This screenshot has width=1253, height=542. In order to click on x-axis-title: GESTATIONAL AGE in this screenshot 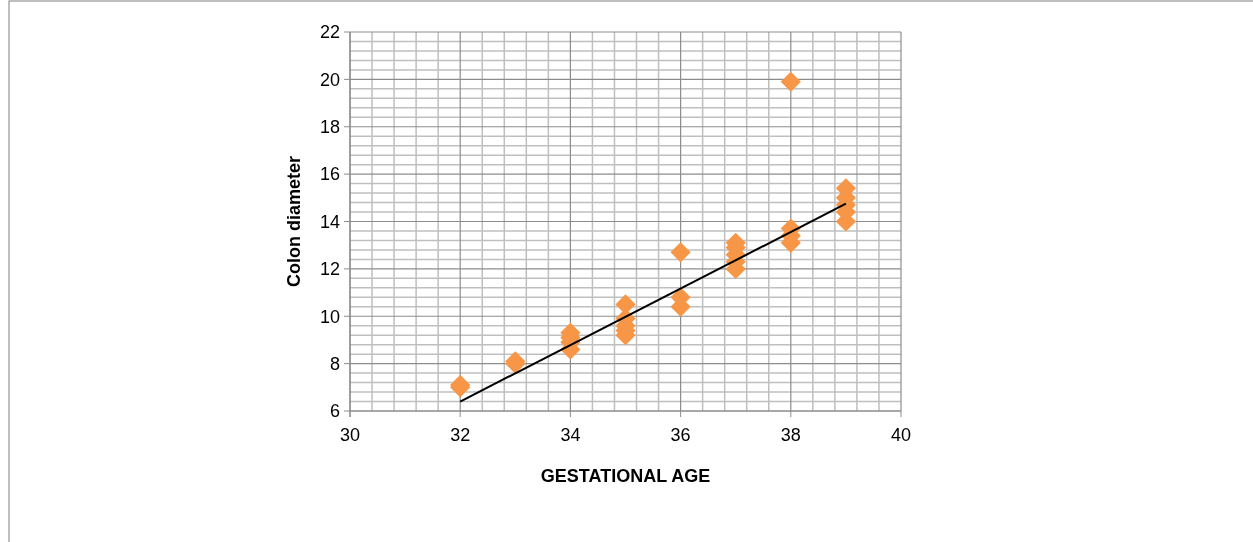, I will do `click(625, 476)`.